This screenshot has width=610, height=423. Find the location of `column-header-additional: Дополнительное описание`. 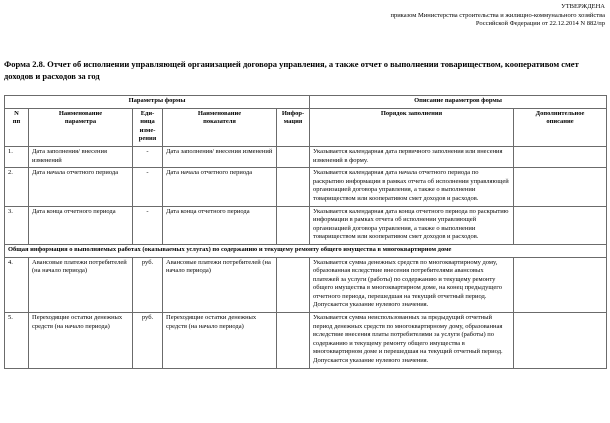

column-header-additional: Дополнительное описание is located at coordinates (560, 127).